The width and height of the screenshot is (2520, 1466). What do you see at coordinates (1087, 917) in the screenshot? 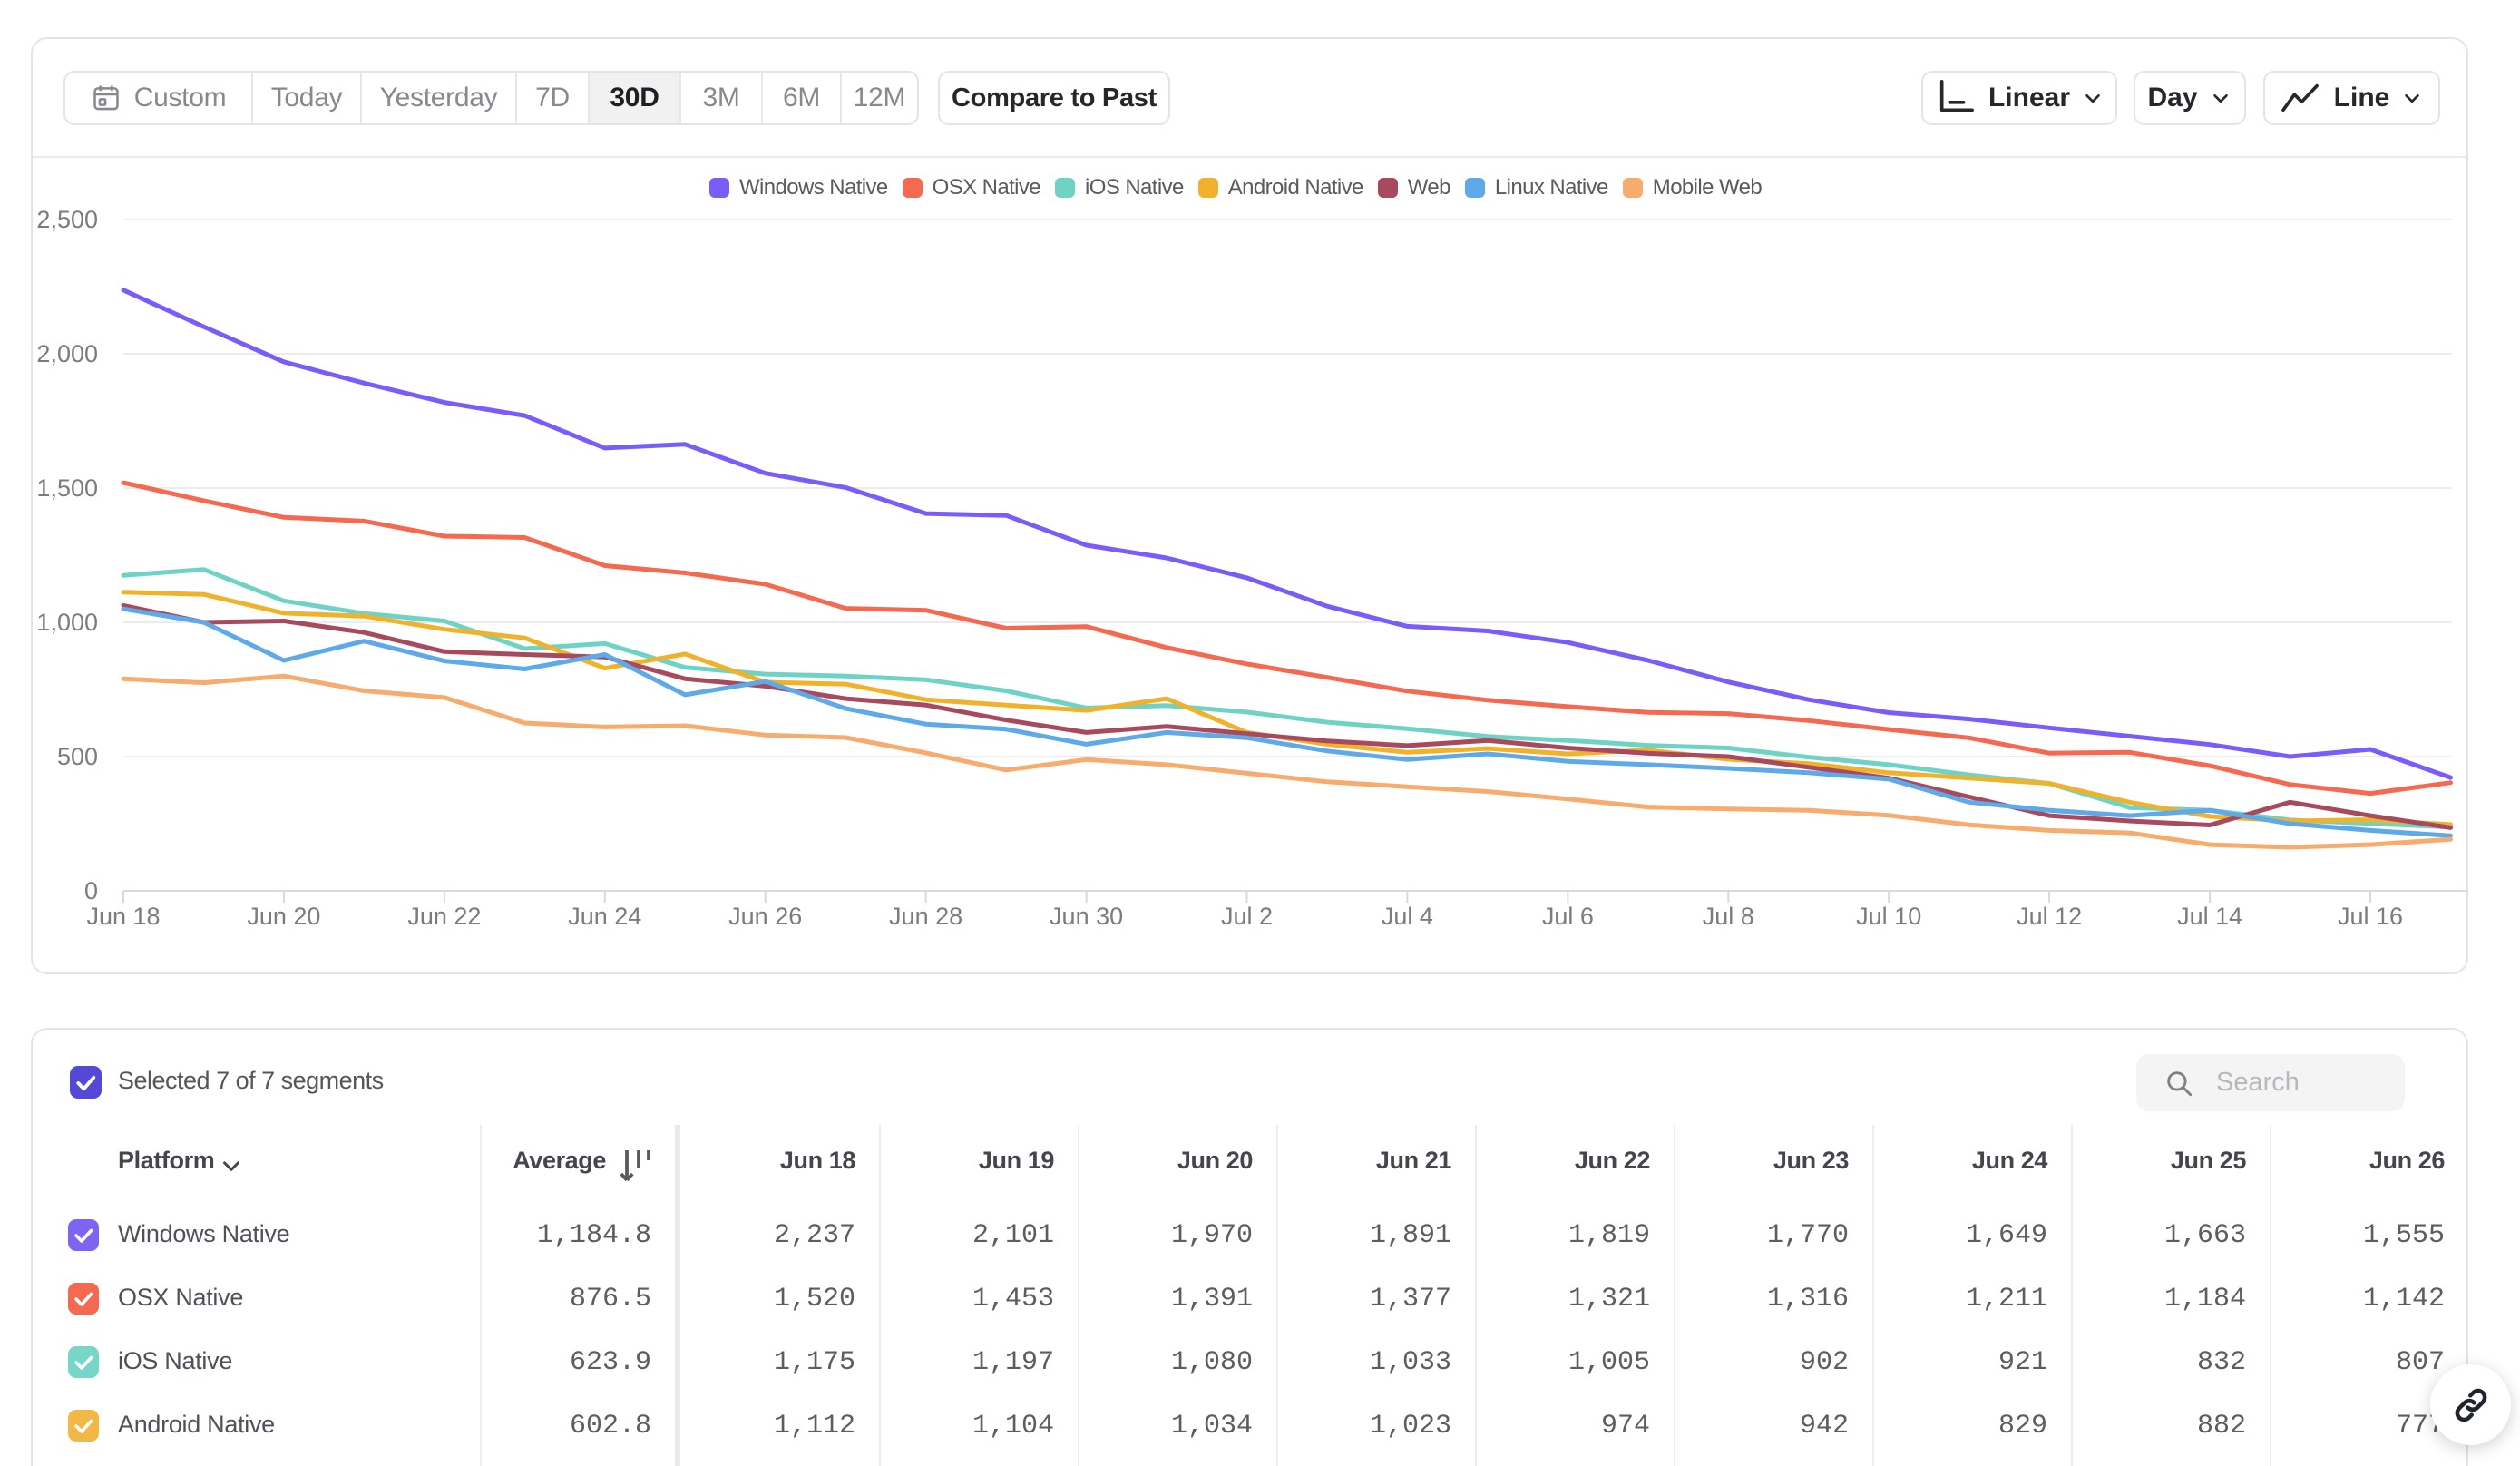
I see `svg-text: Jun 30` at bounding box center [1087, 917].